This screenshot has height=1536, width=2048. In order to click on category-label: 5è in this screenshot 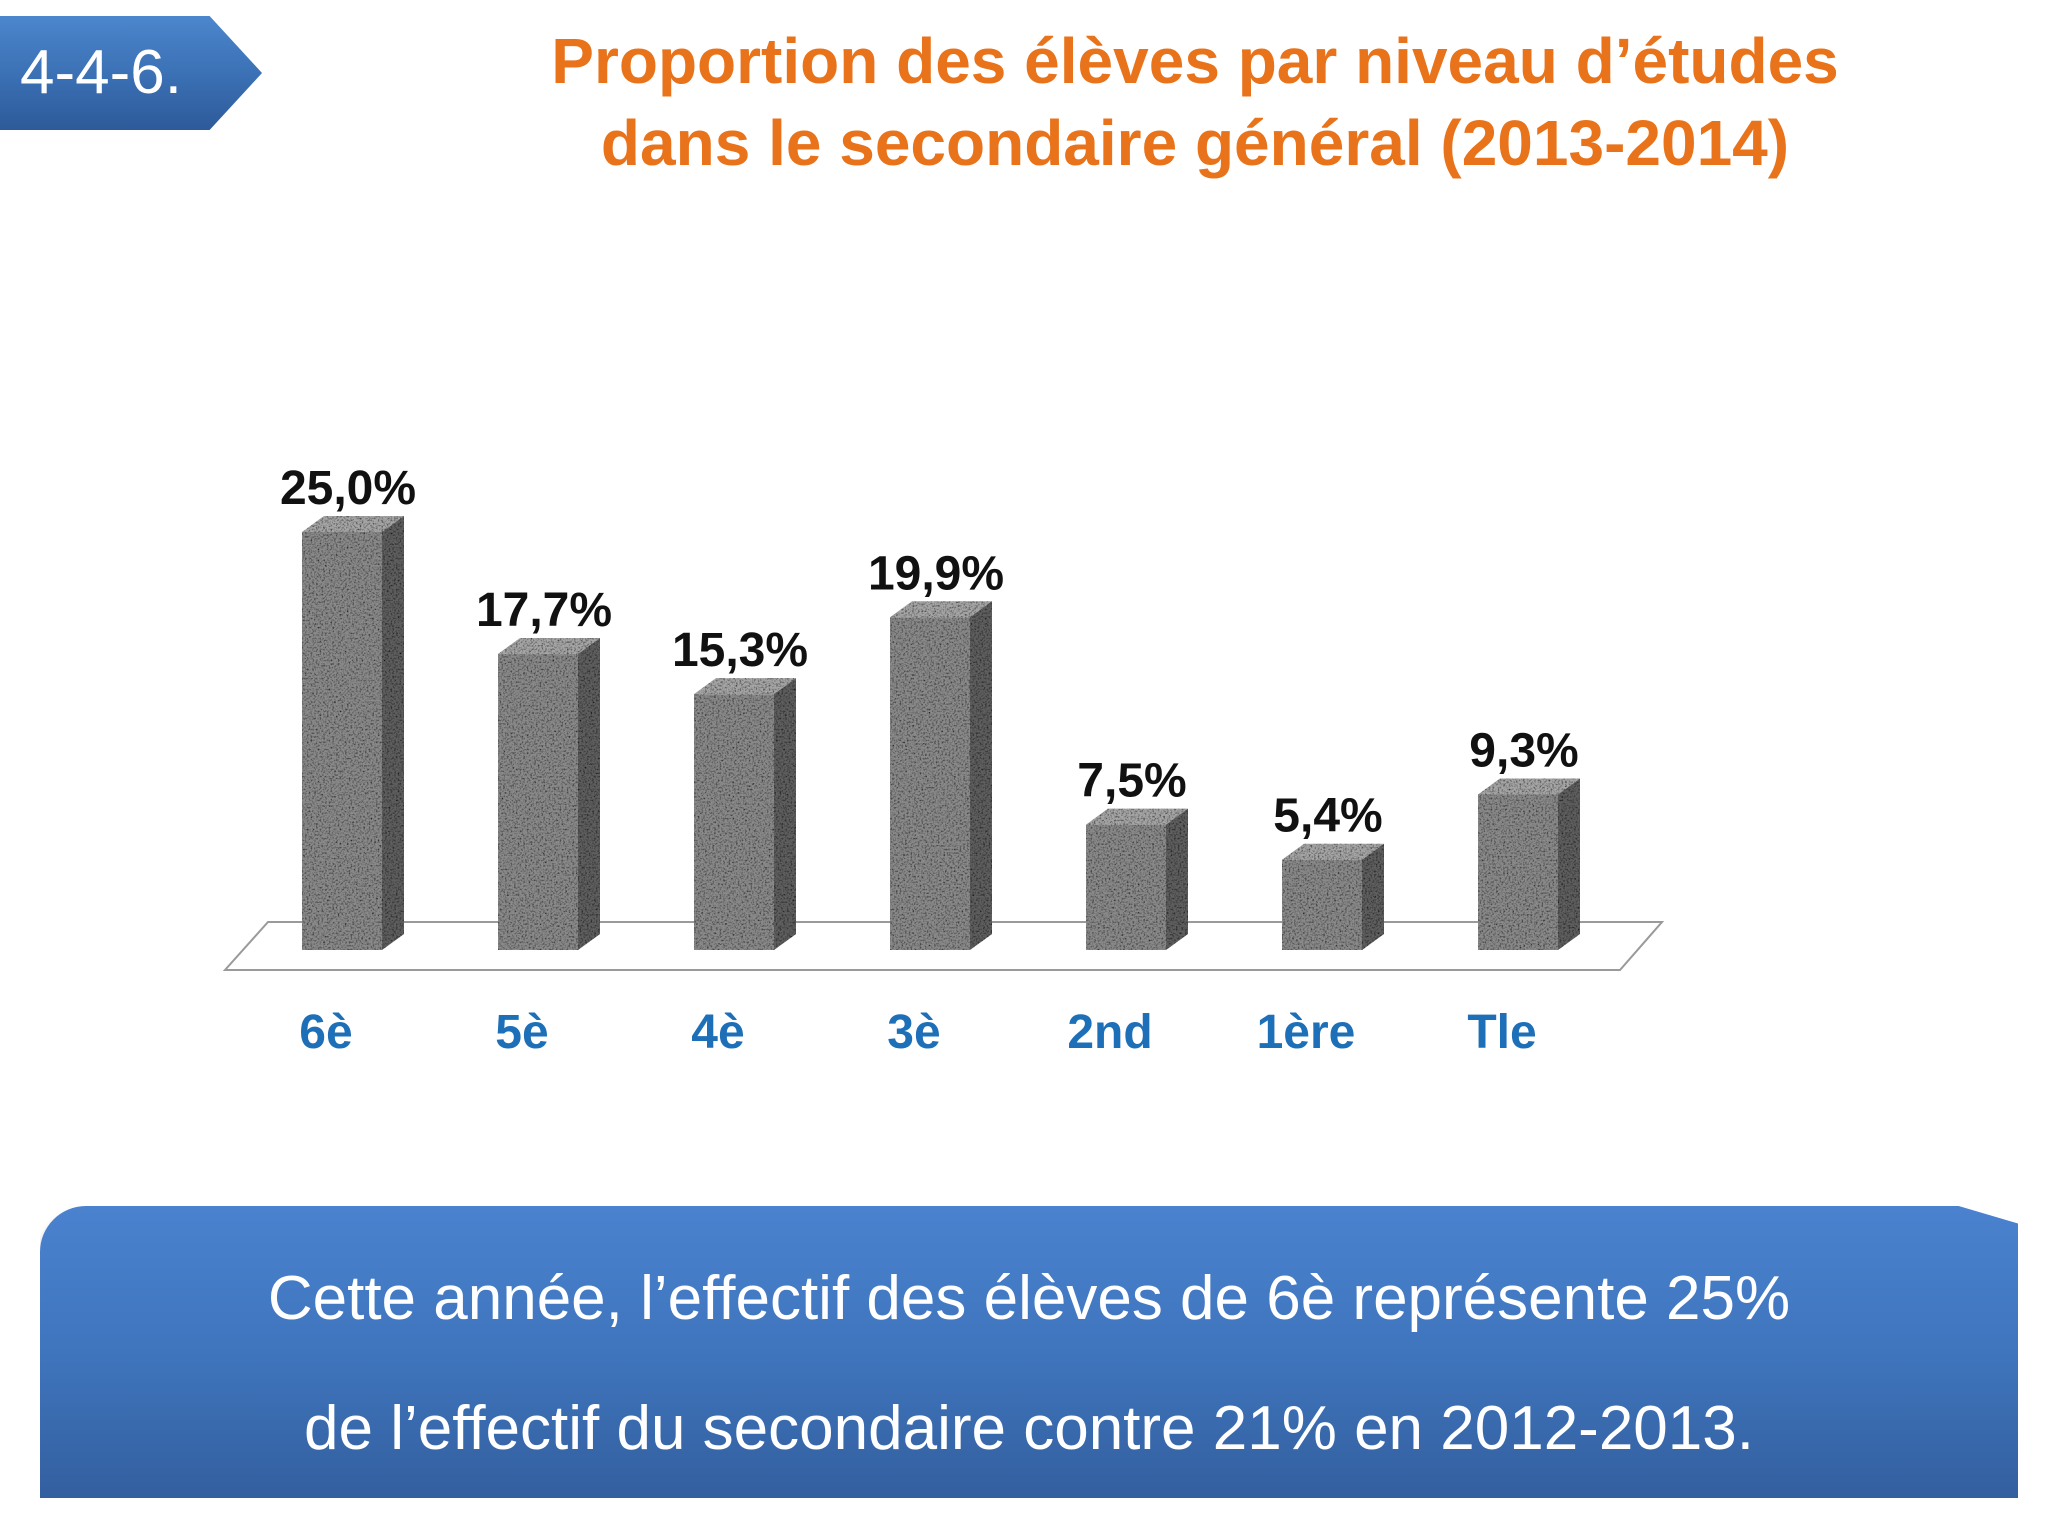, I will do `click(521, 1032)`.